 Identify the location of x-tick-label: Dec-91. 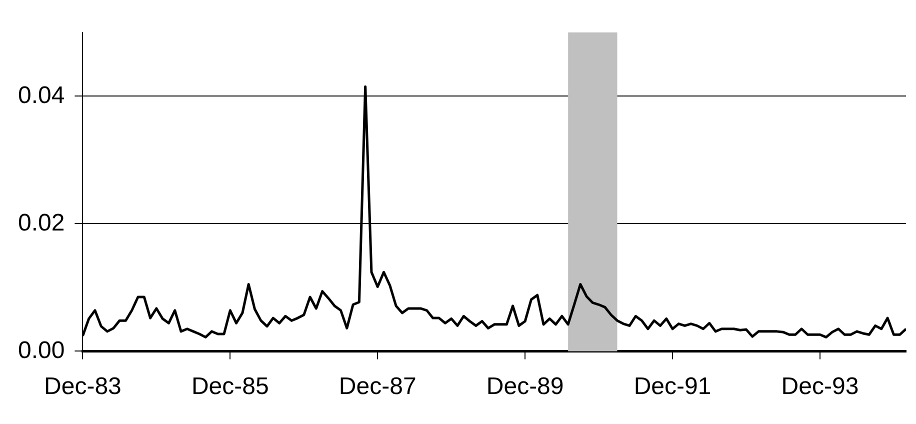
(673, 386).